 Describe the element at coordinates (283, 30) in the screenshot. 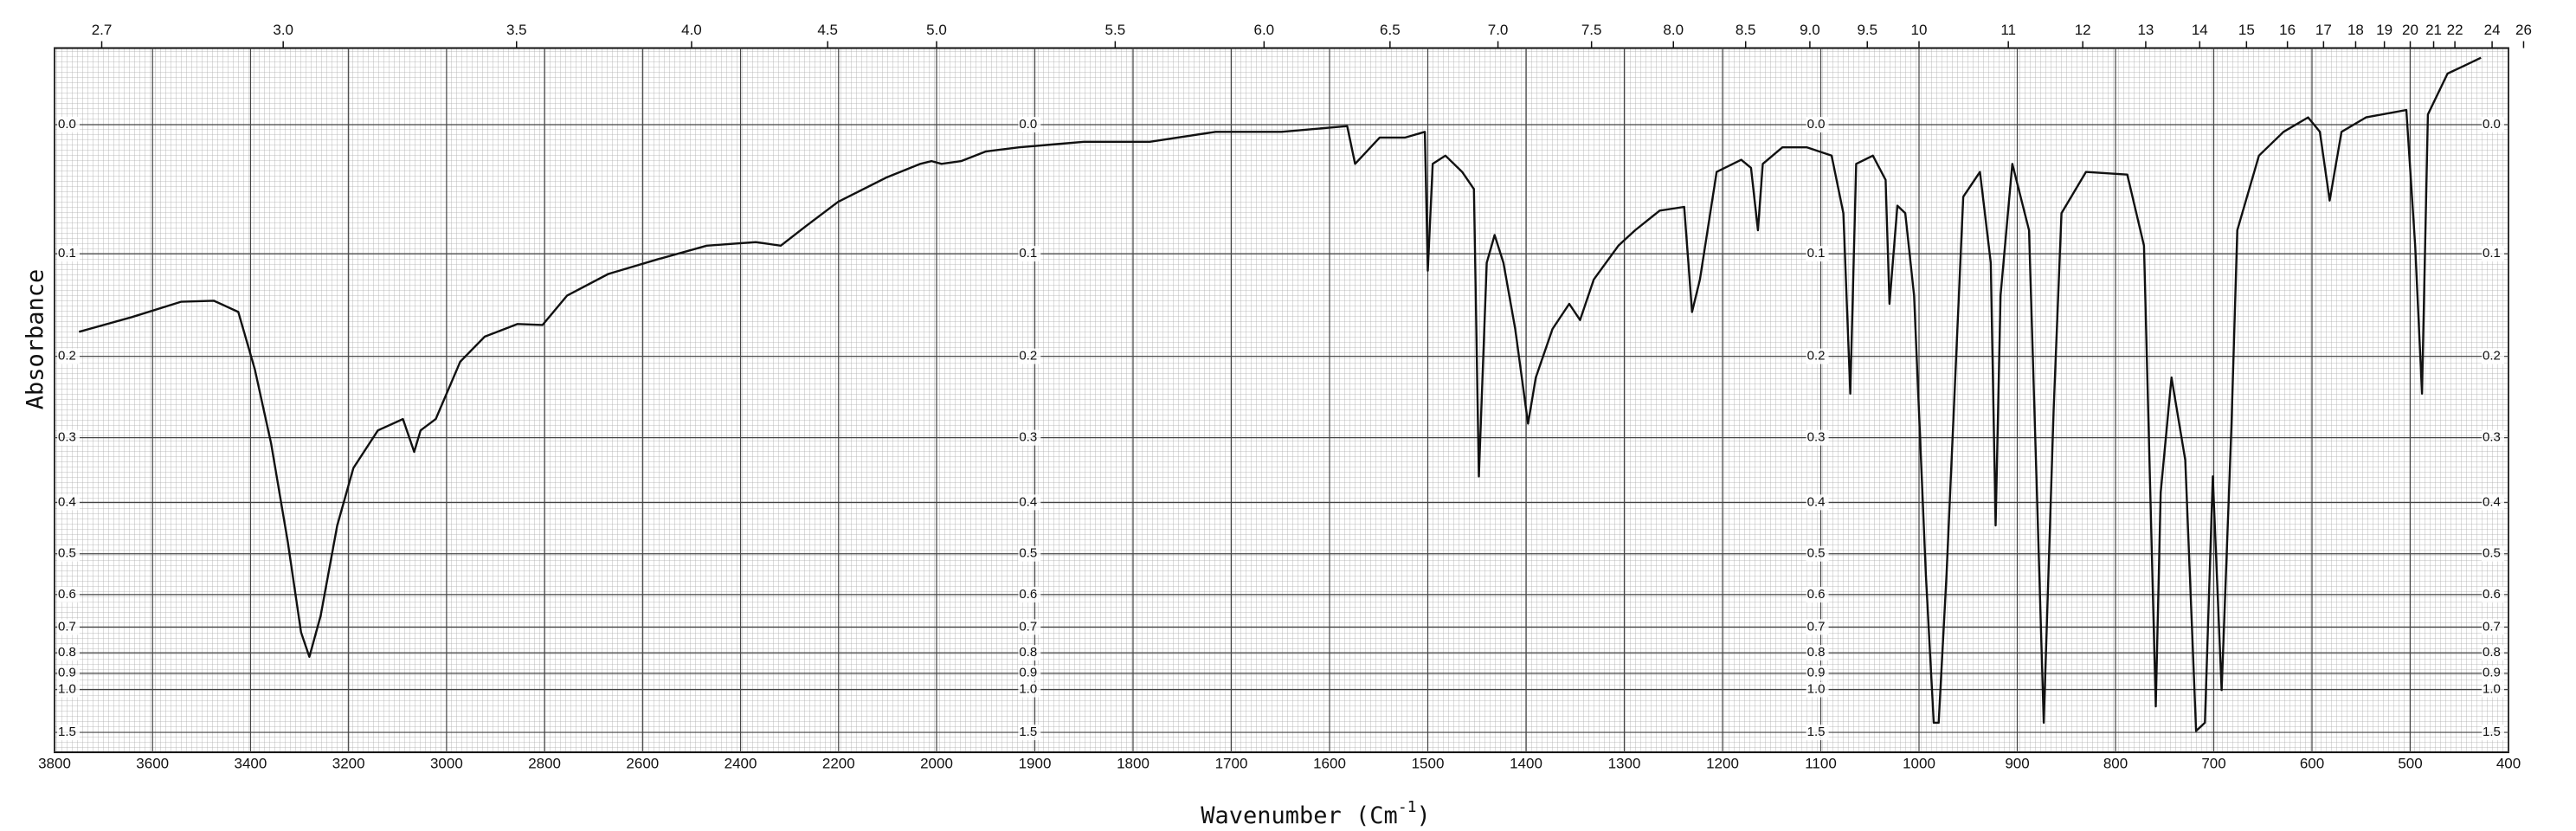

I see `x2-tick-label: 3.0` at that location.